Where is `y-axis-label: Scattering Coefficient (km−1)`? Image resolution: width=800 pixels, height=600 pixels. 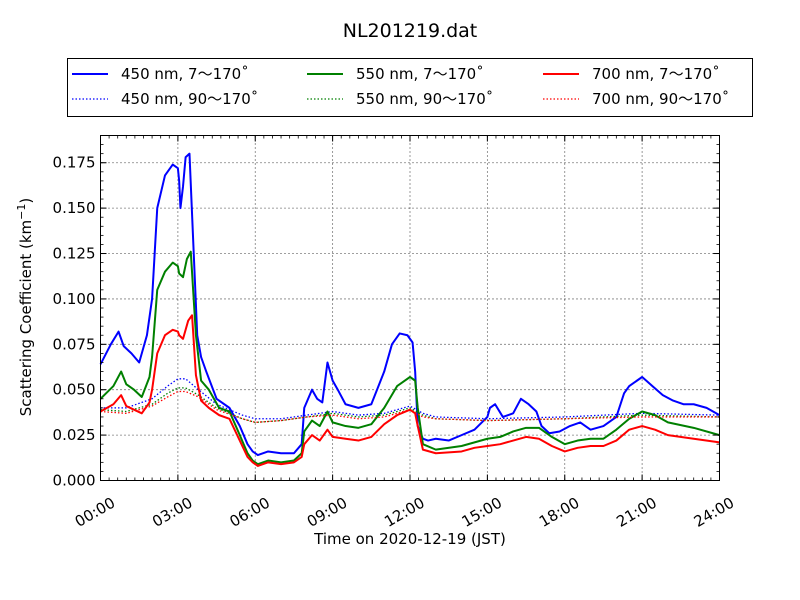
y-axis-label: Scattering Coefficient (km−1) is located at coordinates (25, 307).